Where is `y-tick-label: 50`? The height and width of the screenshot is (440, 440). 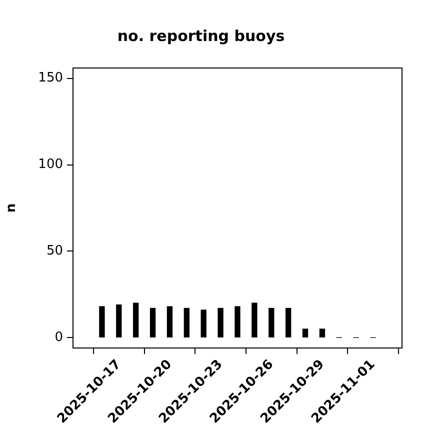
y-tick-label: 50 is located at coordinates (54, 251).